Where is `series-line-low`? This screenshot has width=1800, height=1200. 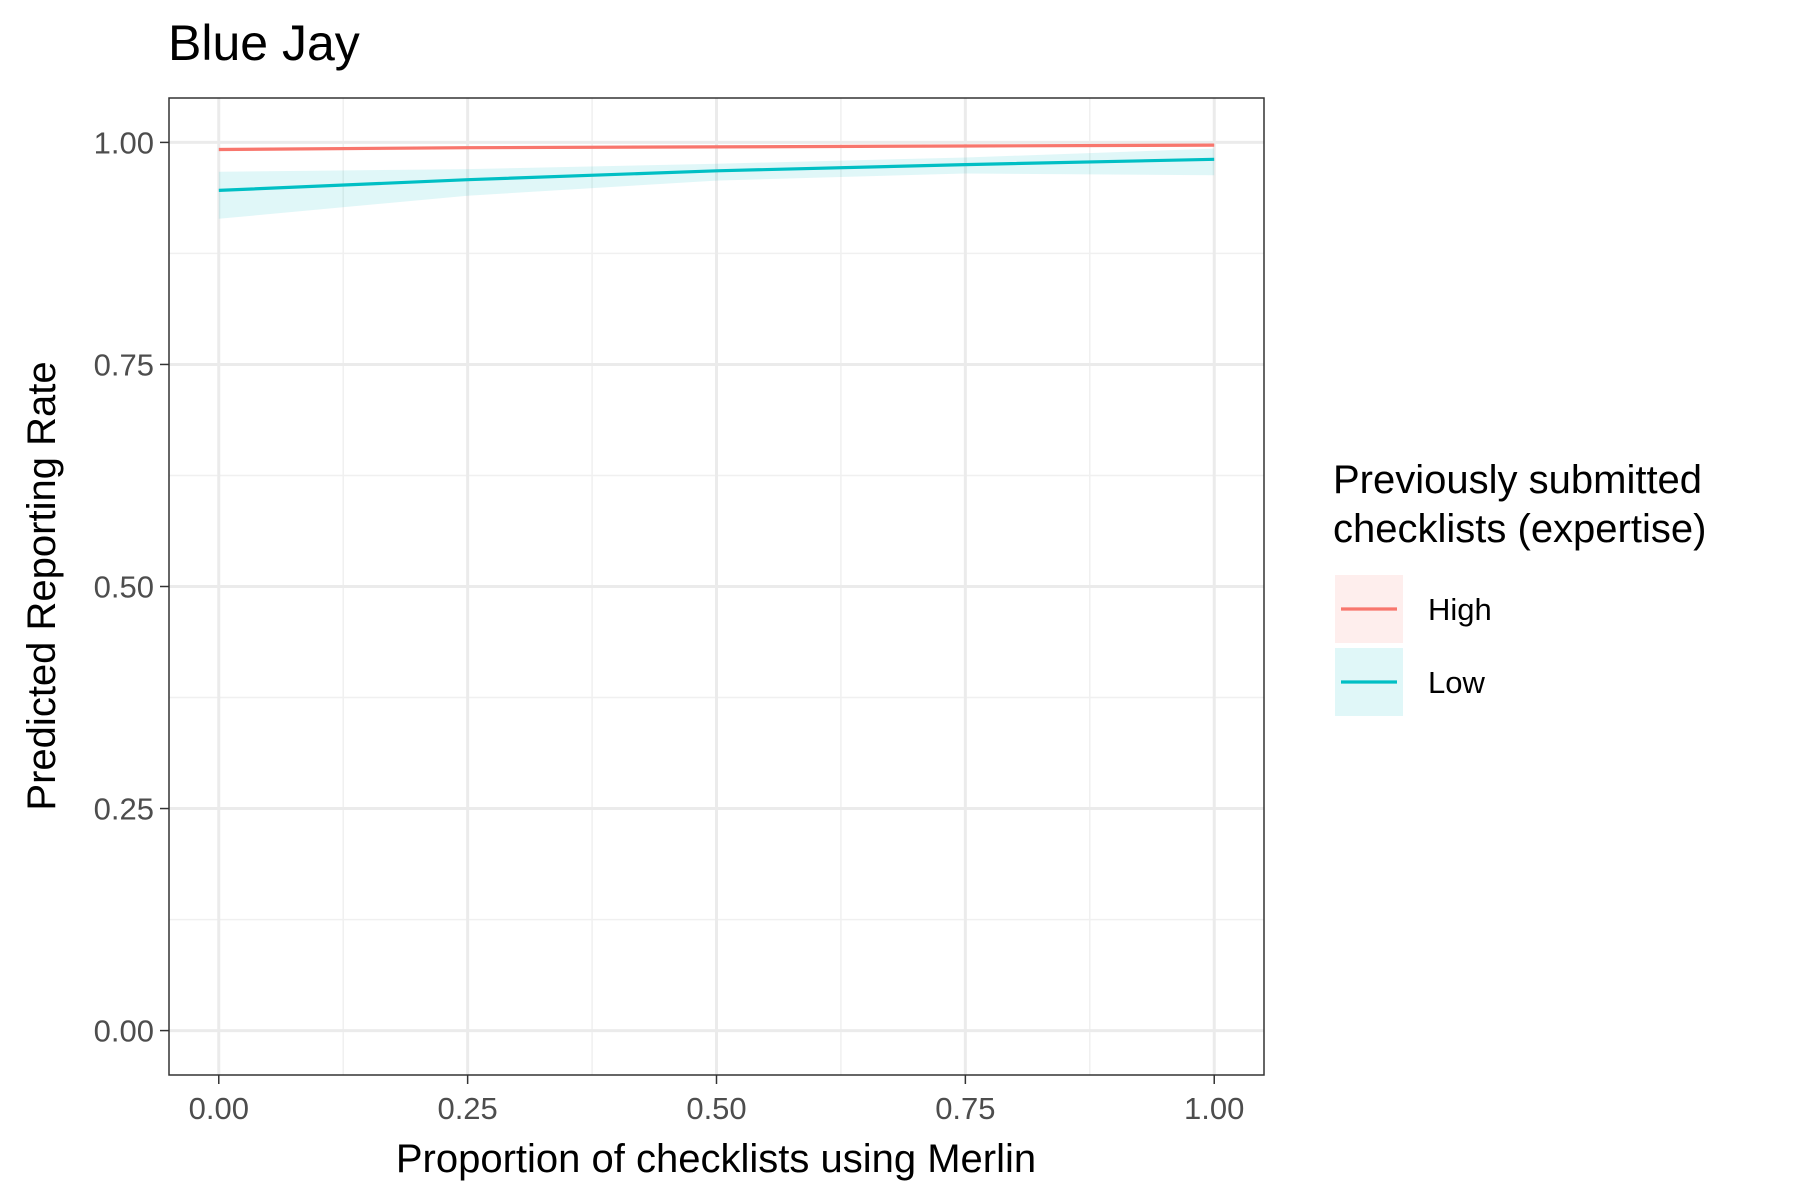
series-line-low is located at coordinates (716, 174).